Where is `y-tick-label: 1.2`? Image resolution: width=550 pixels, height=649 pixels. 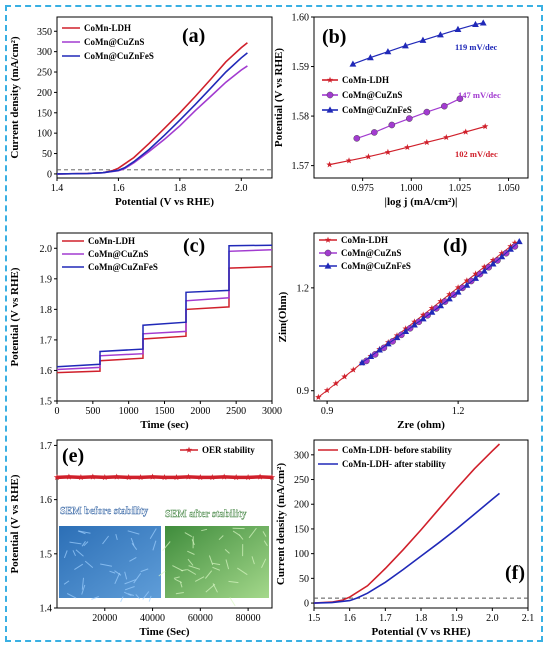
y-tick-label: 1.2 is located at coordinates (303, 288).